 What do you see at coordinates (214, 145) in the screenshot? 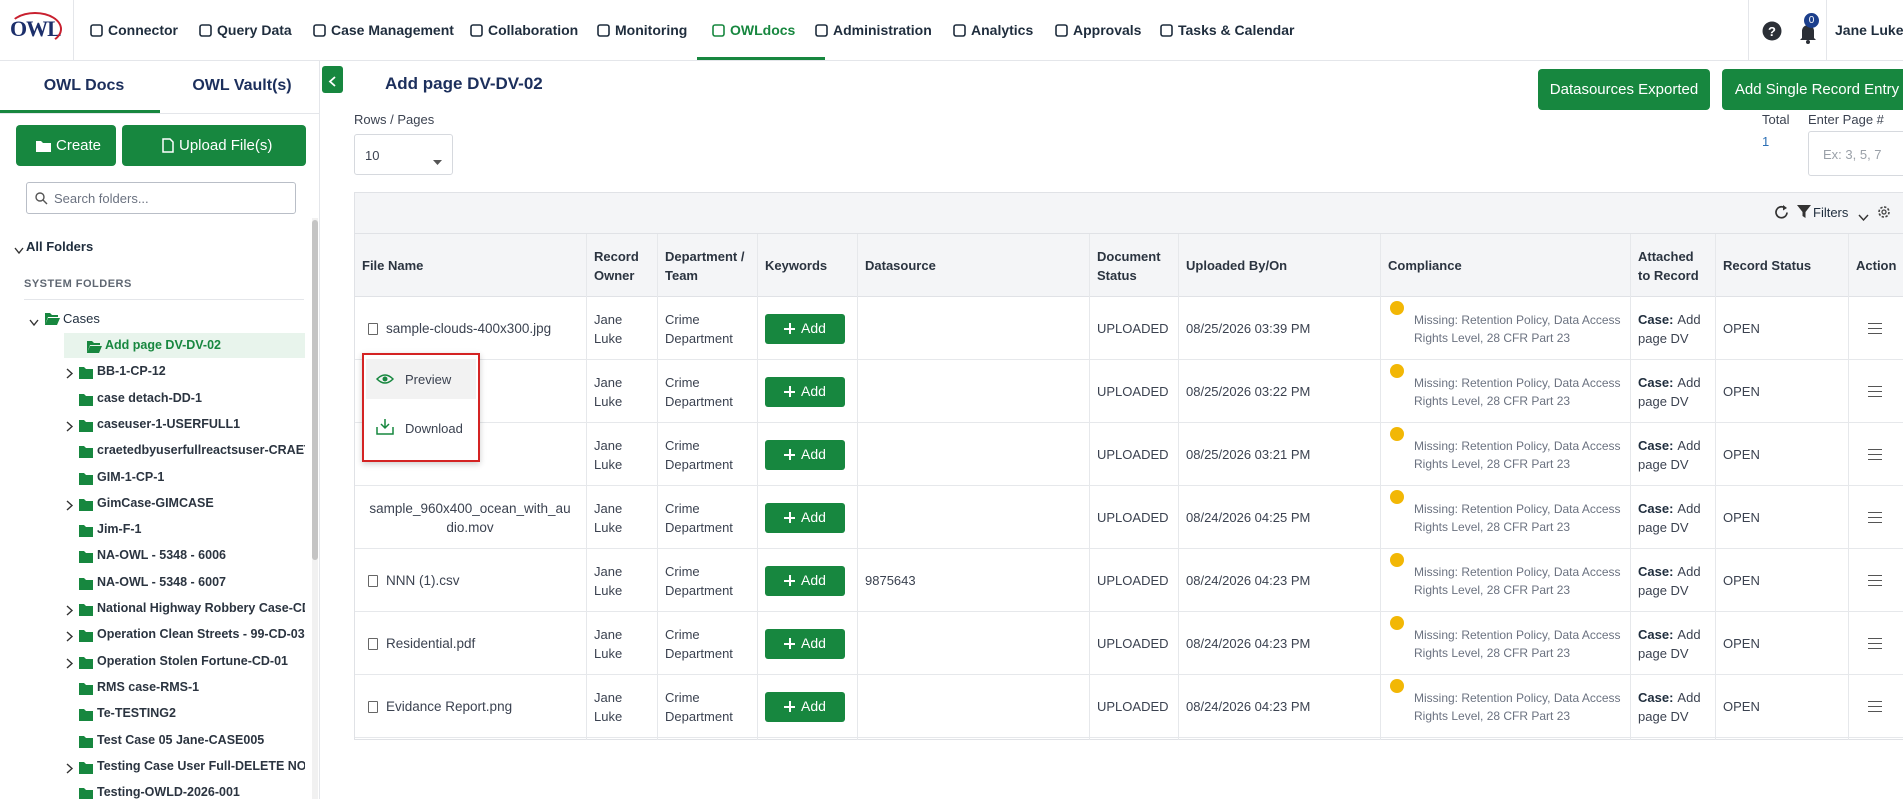
I see `upload-button: Upload File(s)` at bounding box center [214, 145].